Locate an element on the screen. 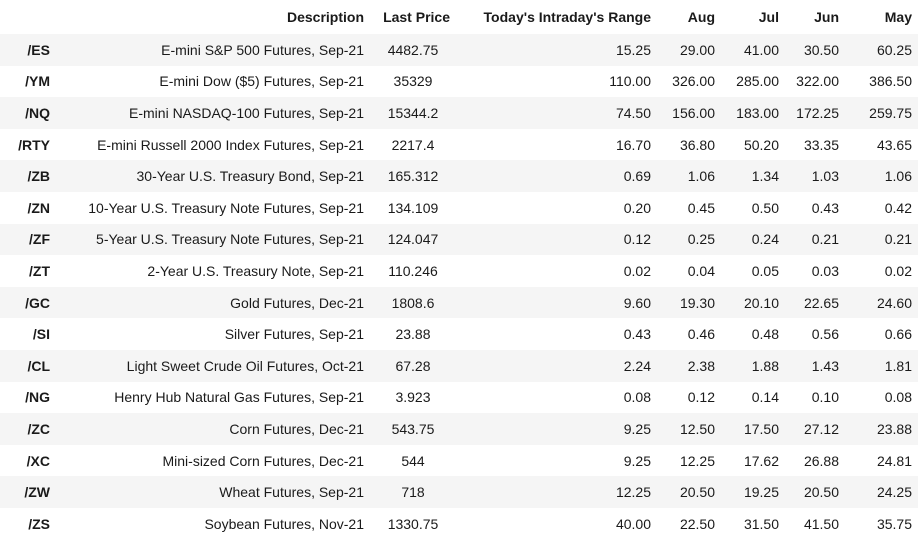 The width and height of the screenshot is (918, 540). last-price-cell: 4482.75 is located at coordinates (413, 49).